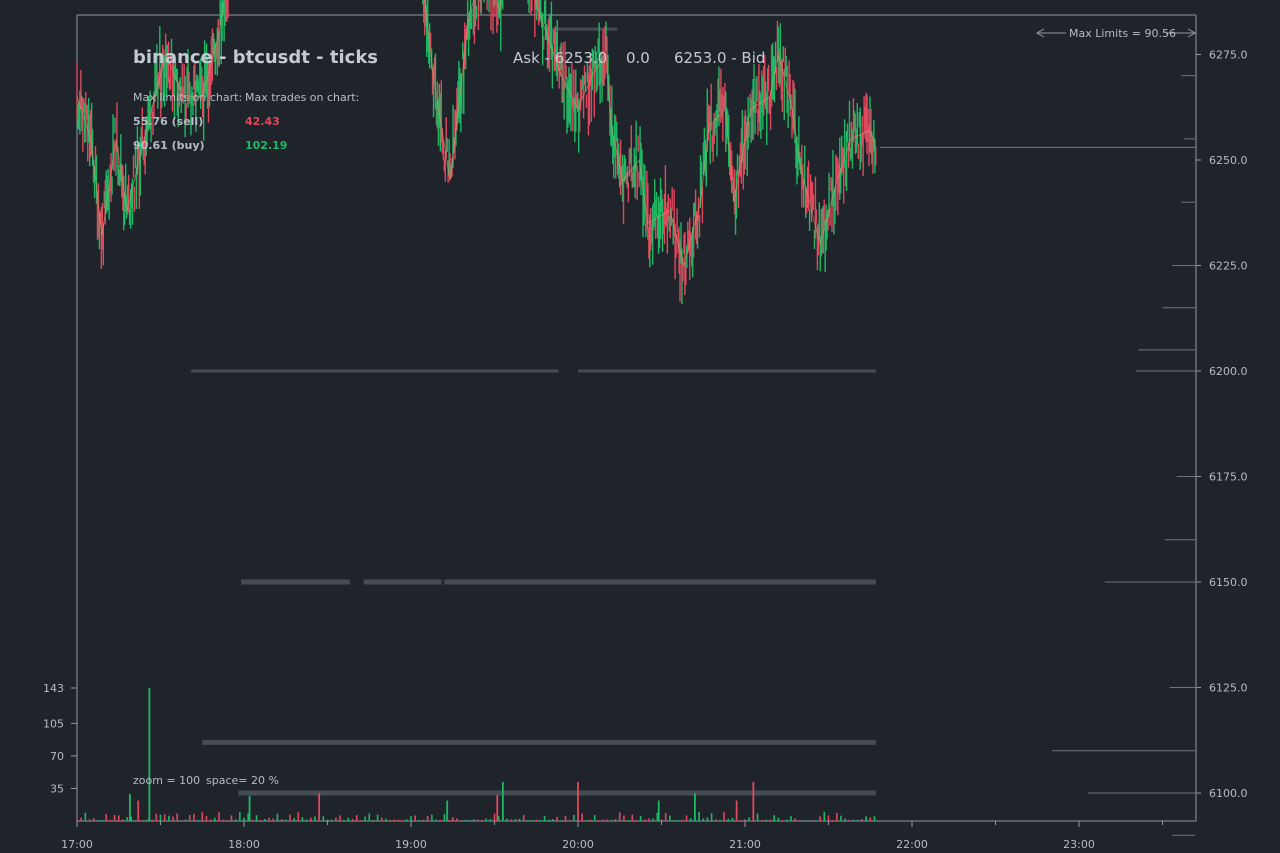  Describe the element at coordinates (1228, 266) in the screenshot. I see `price-tick-label: 6225.0` at that location.